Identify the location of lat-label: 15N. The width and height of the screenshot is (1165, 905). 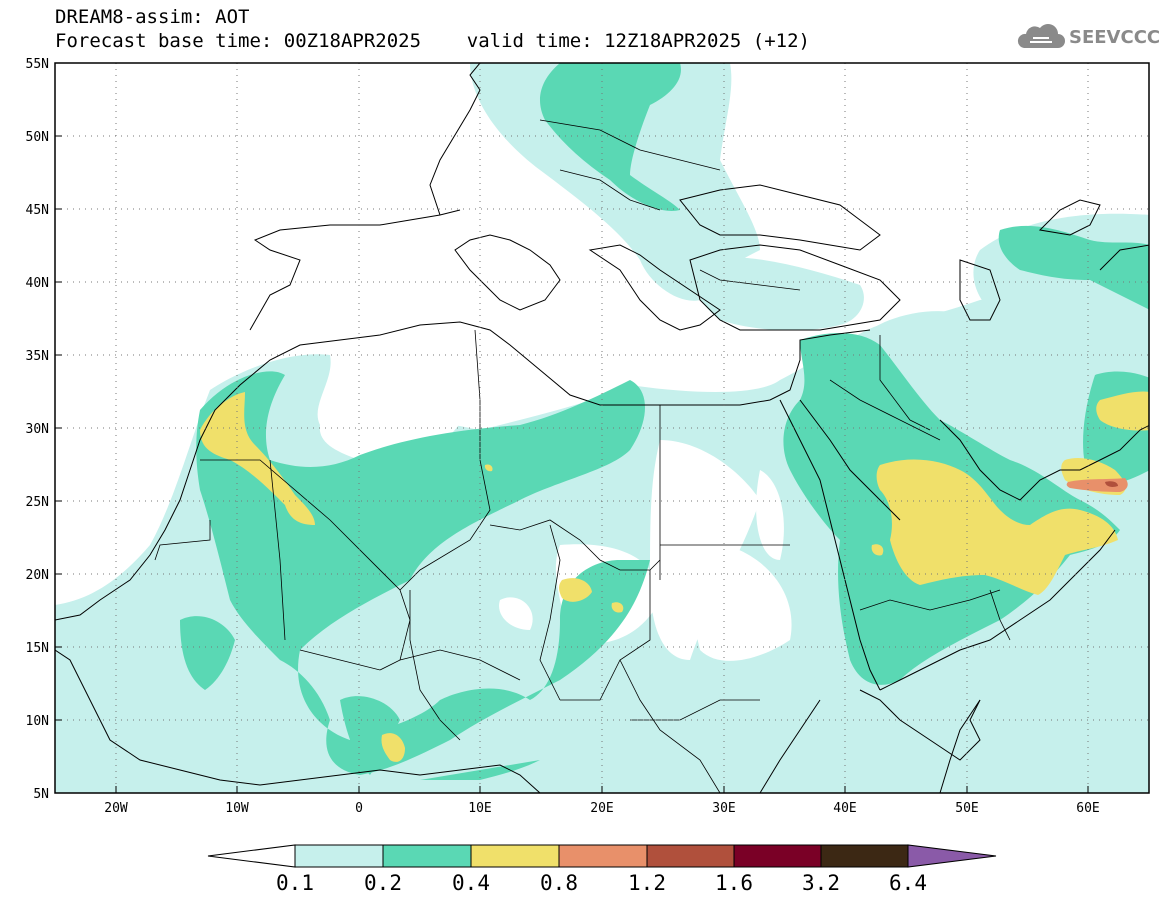
(37, 648).